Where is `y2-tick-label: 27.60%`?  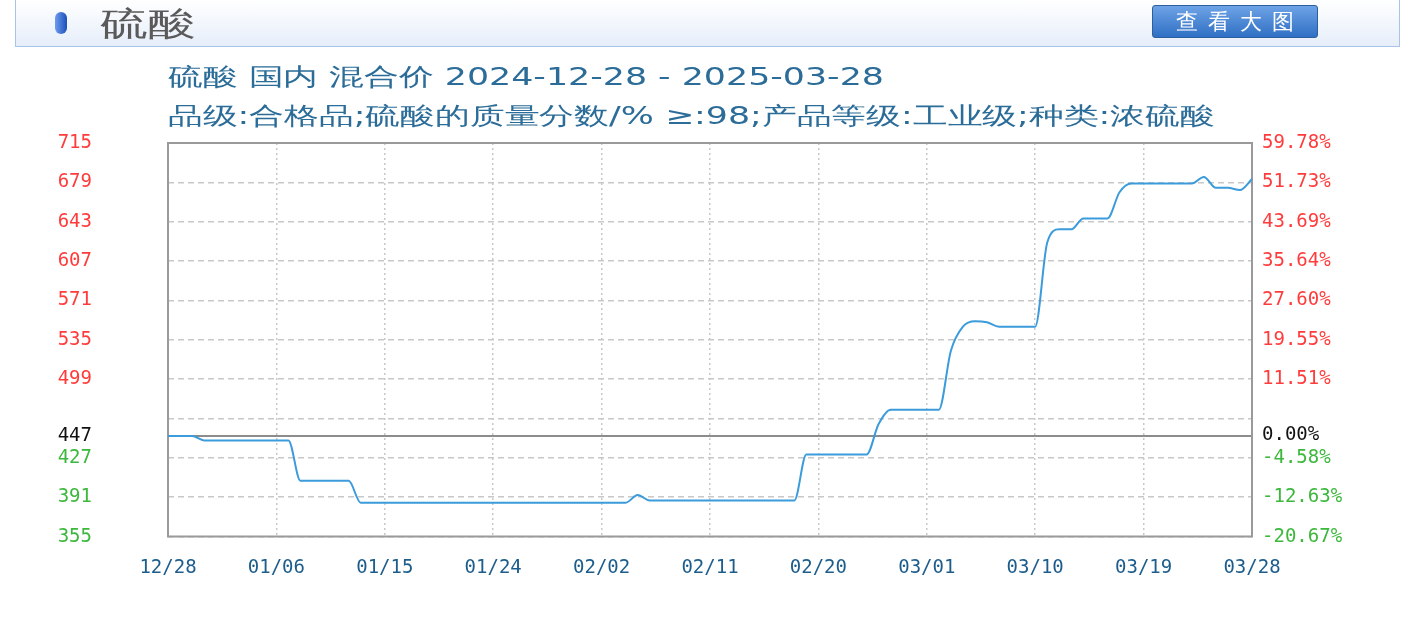 y2-tick-label: 27.60% is located at coordinates (1297, 298).